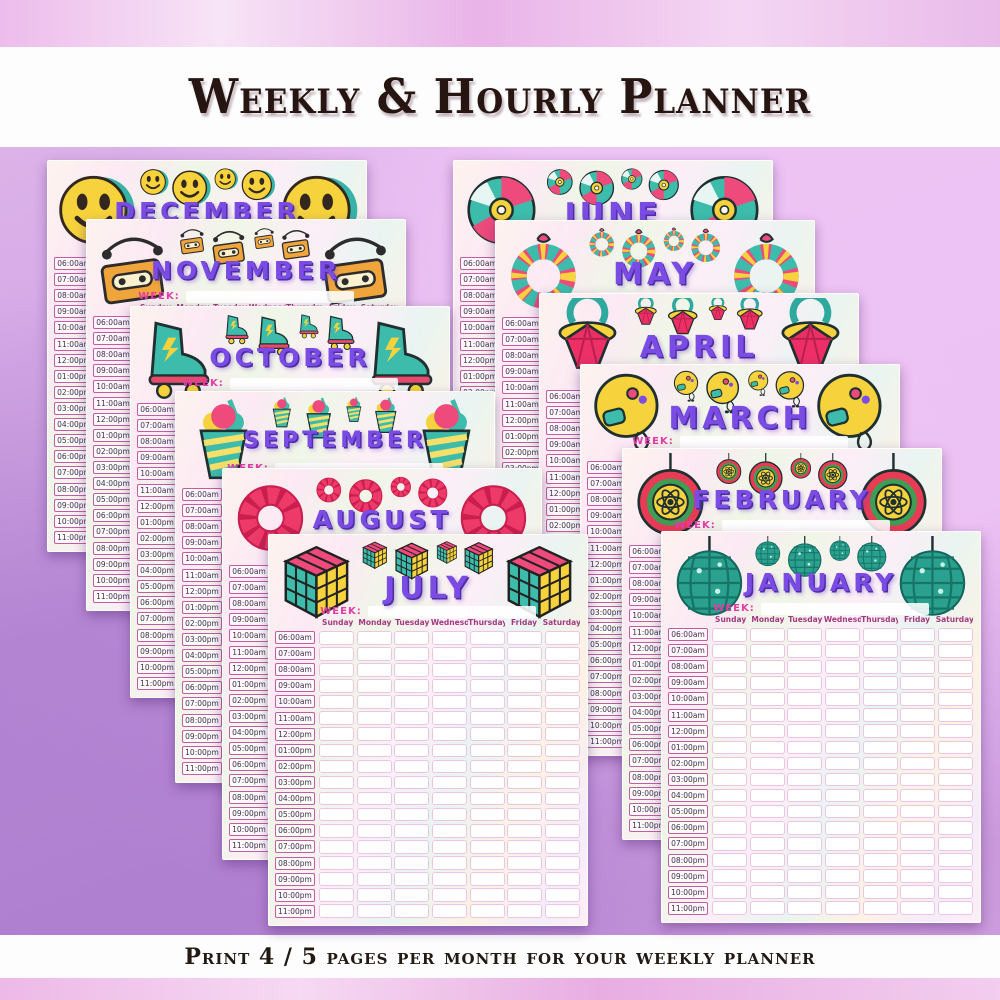 Image resolution: width=1000 pixels, height=1000 pixels. Describe the element at coordinates (265, 238) in the screenshot. I see `cassette-headphones-icon` at that location.